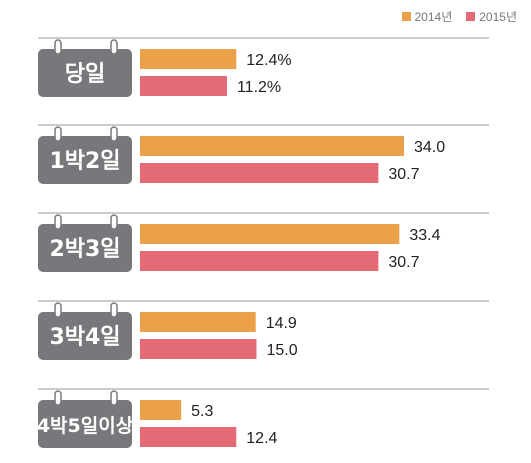  Describe the element at coordinates (281, 323) in the screenshot. I see `value-label-2014-3n4d: 14.9` at that location.